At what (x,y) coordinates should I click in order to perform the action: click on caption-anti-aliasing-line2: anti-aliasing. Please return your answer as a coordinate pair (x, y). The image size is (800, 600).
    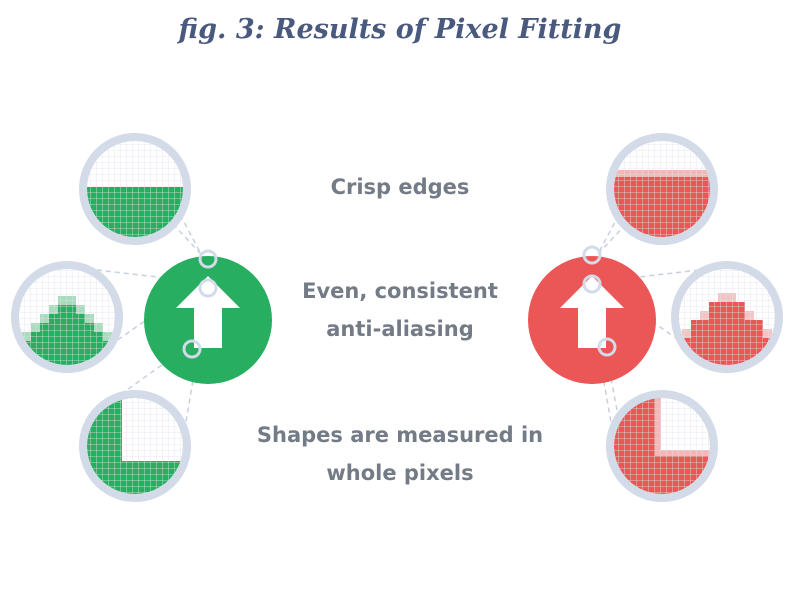
    Looking at the image, I should click on (400, 329).